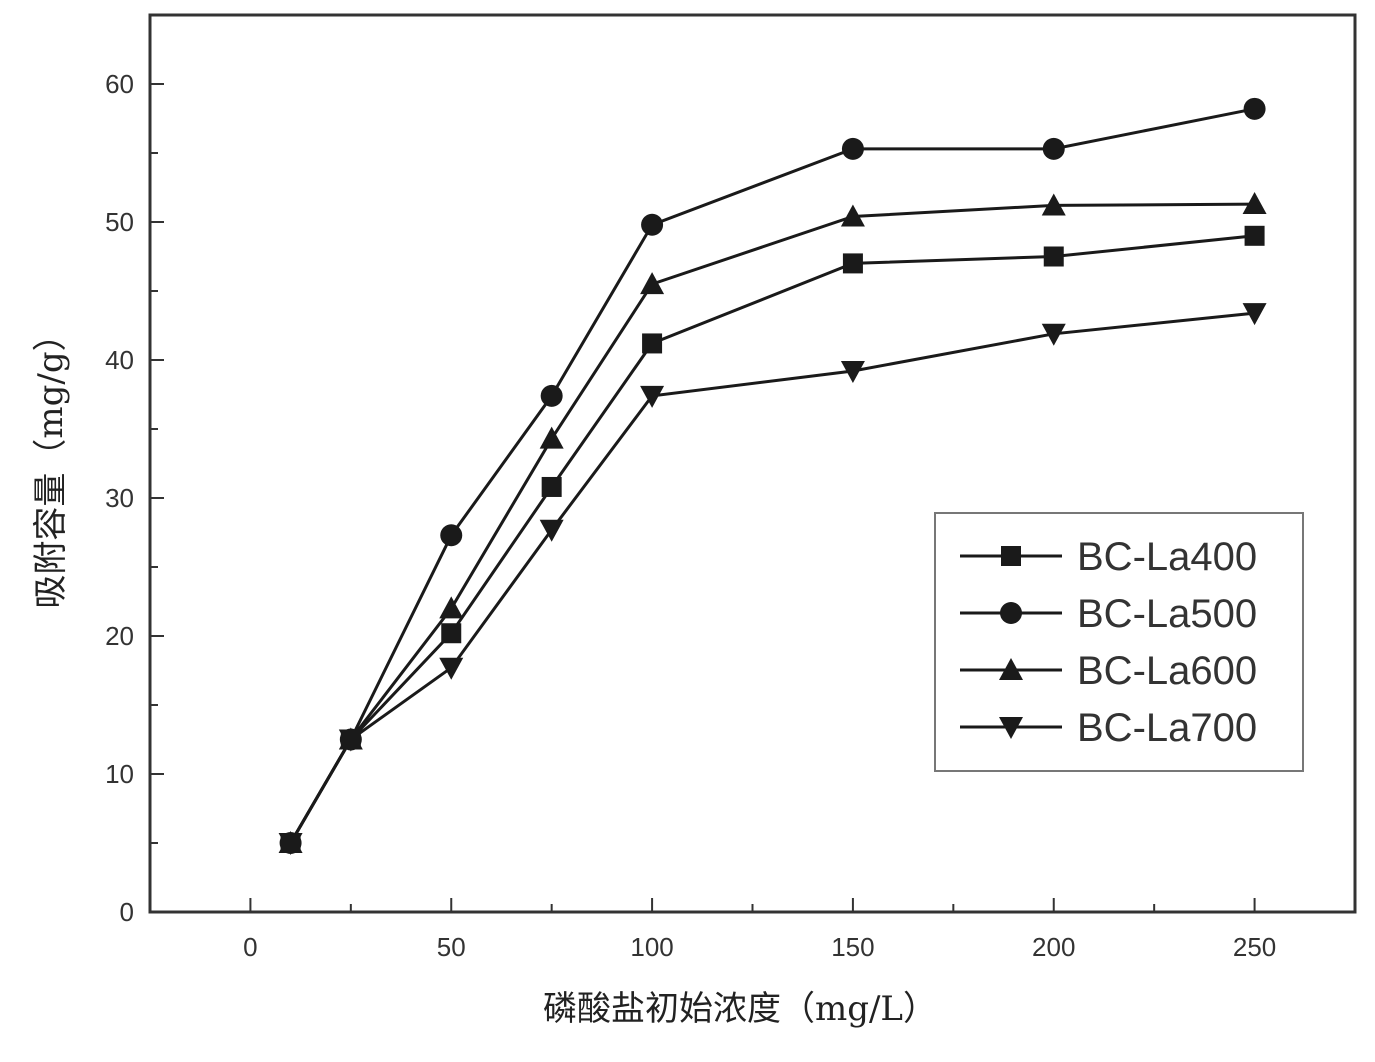  What do you see at coordinates (250, 947) in the screenshot?
I see `x-tick-label: 0` at bounding box center [250, 947].